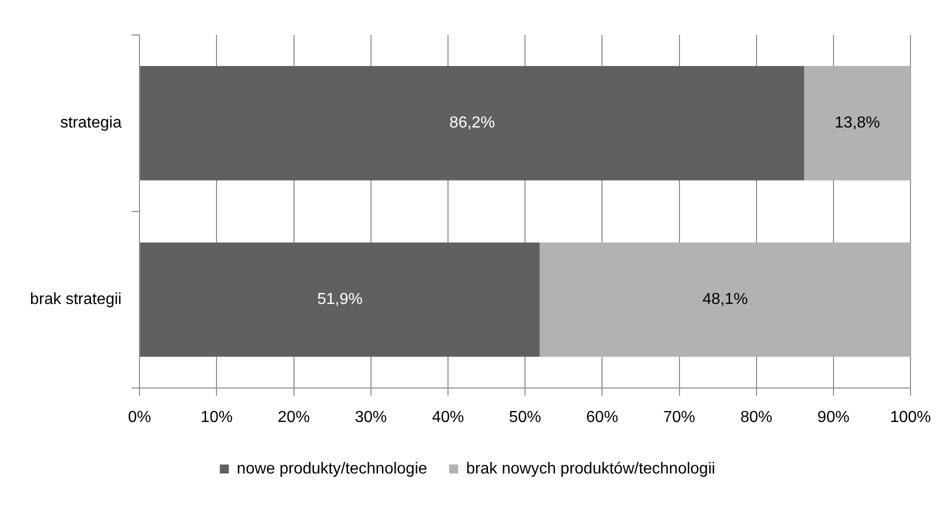  I want to click on y-tick-label: brak strategii, so click(76, 299).